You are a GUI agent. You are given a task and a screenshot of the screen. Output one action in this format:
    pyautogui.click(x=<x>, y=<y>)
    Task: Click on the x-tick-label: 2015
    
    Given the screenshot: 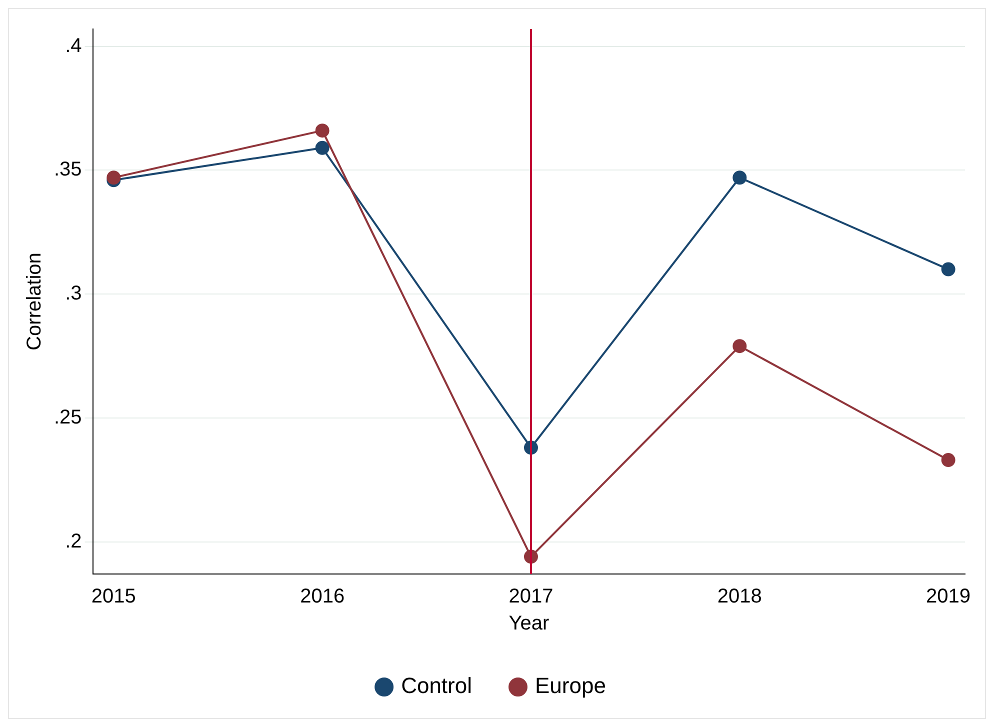 What is the action you would take?
    pyautogui.click(x=113, y=597)
    